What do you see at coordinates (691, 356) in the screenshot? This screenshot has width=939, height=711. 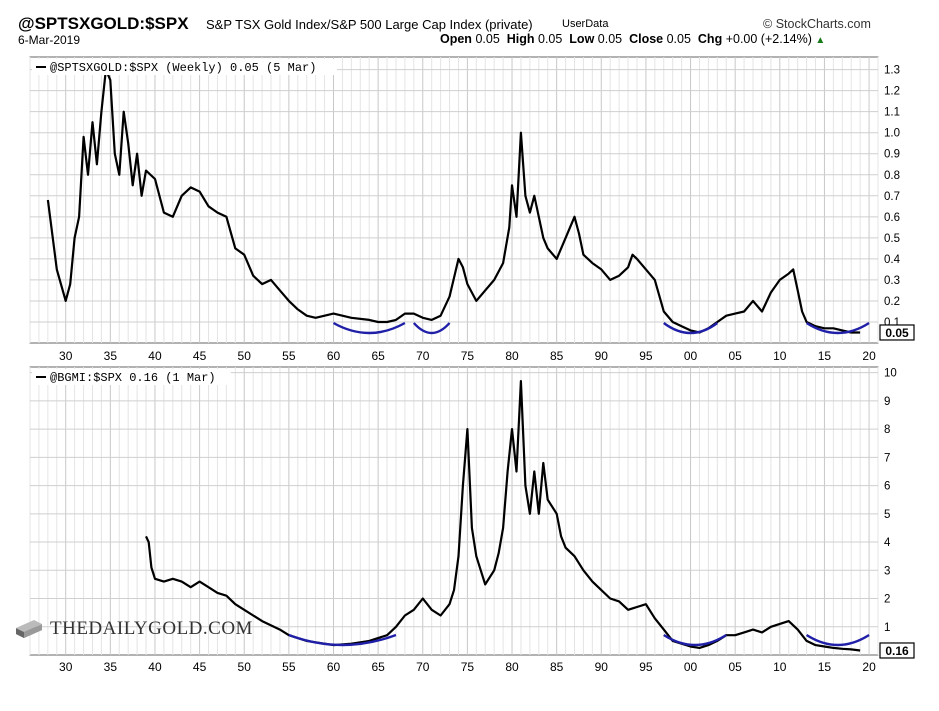 I see `x-tick-label: 00` at bounding box center [691, 356].